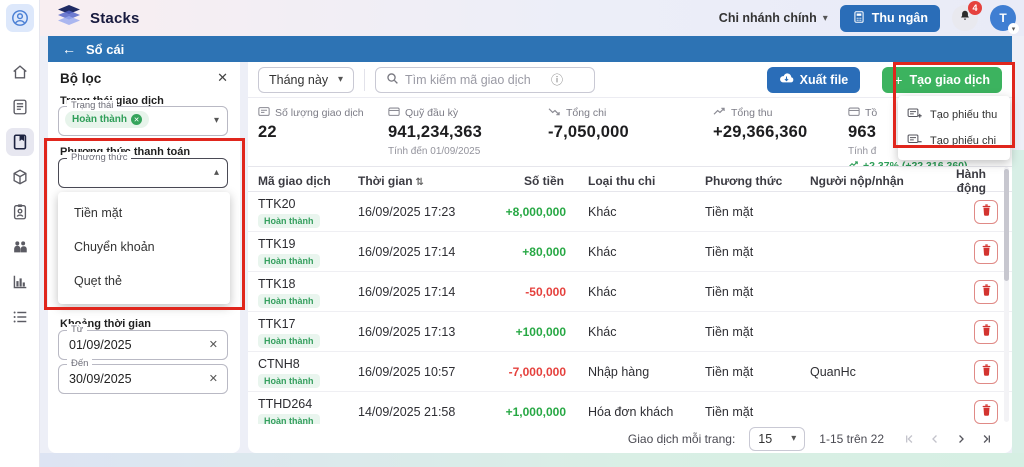 This screenshot has height=467, width=1024. I want to click on column-header-method: Phương thức, so click(744, 181).